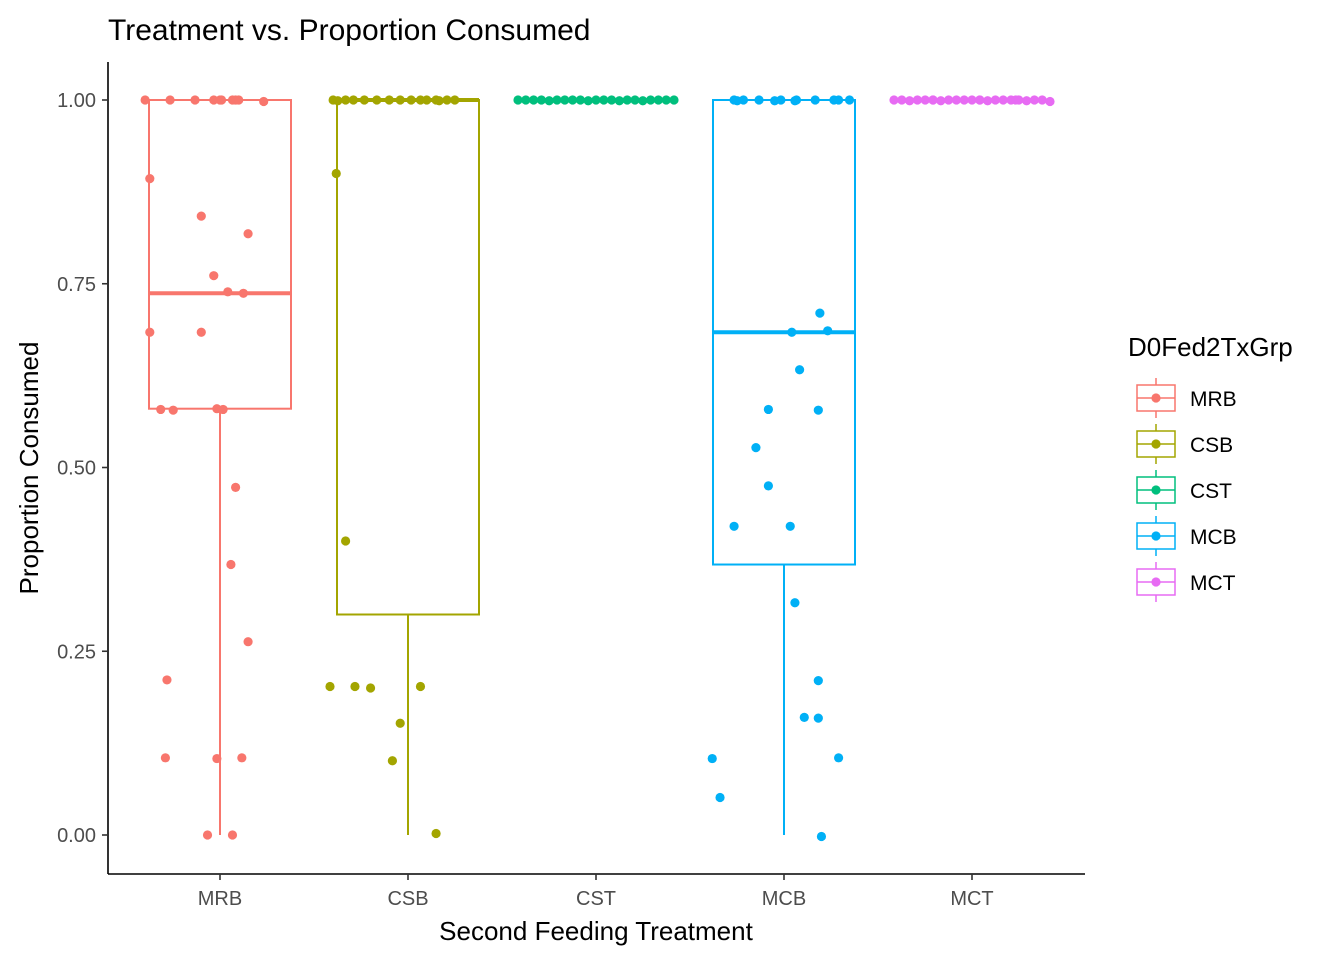 Image resolution: width=1344 pixels, height=960 pixels. What do you see at coordinates (1213, 537) in the screenshot?
I see `legend-label: MCB` at bounding box center [1213, 537].